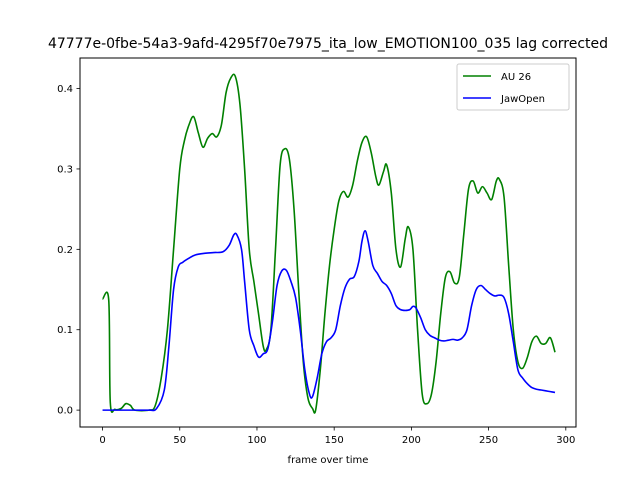  Describe the element at coordinates (488, 440) in the screenshot. I see `x-tick-label: 250` at that location.